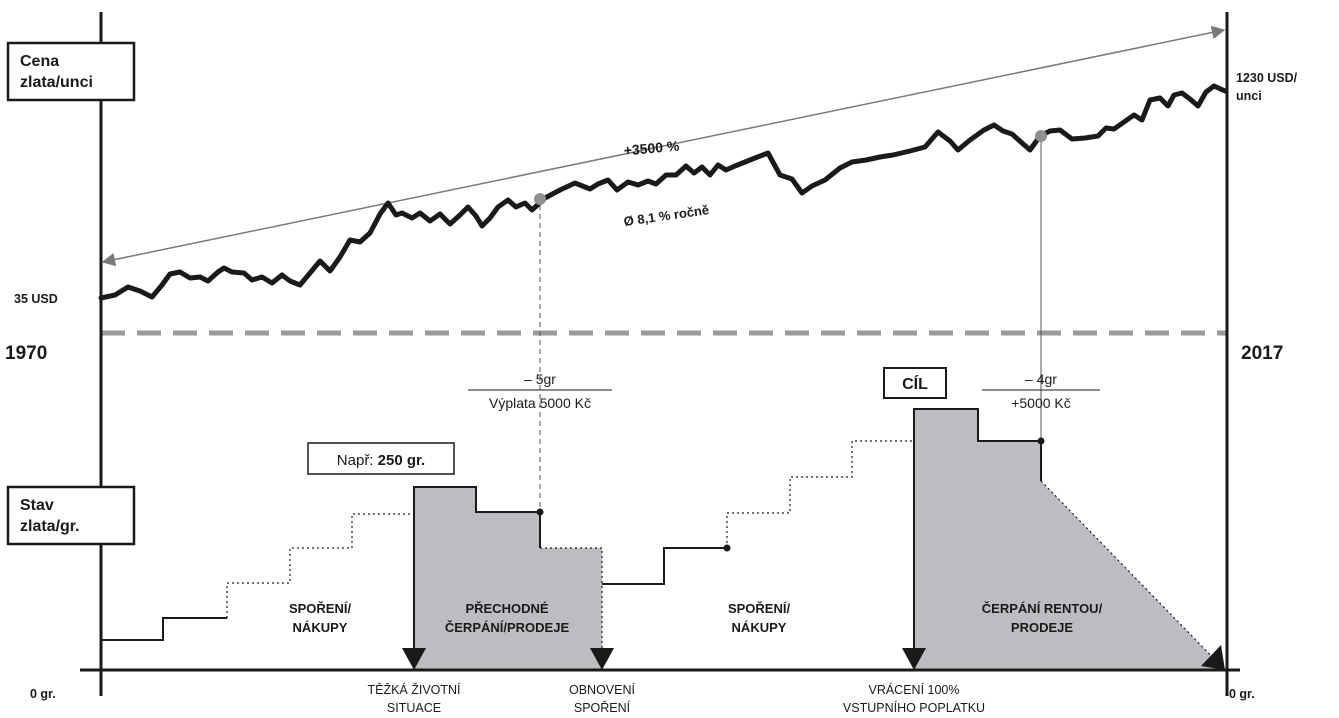  Describe the element at coordinates (1042, 608) in the screenshot. I see `phase-4-label-1: ČERPÁNÍ RENTOU/` at that location.